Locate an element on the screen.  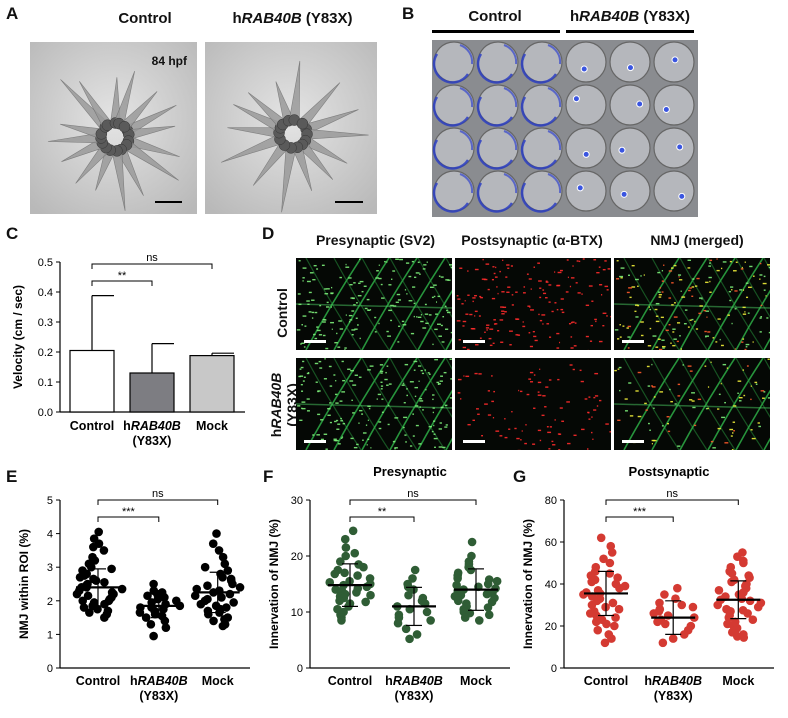
larvae-control-photo: 84 hpf is located at coordinates (113, 128).